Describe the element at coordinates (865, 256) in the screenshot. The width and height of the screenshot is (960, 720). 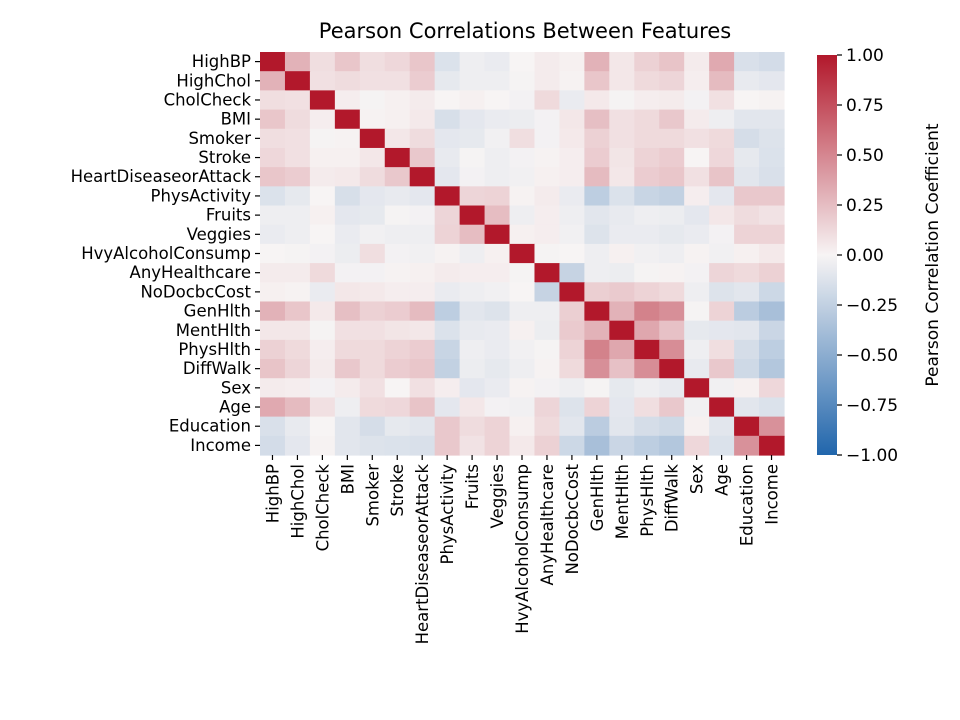
I see `colorbar-tick-label: 0.00` at that location.